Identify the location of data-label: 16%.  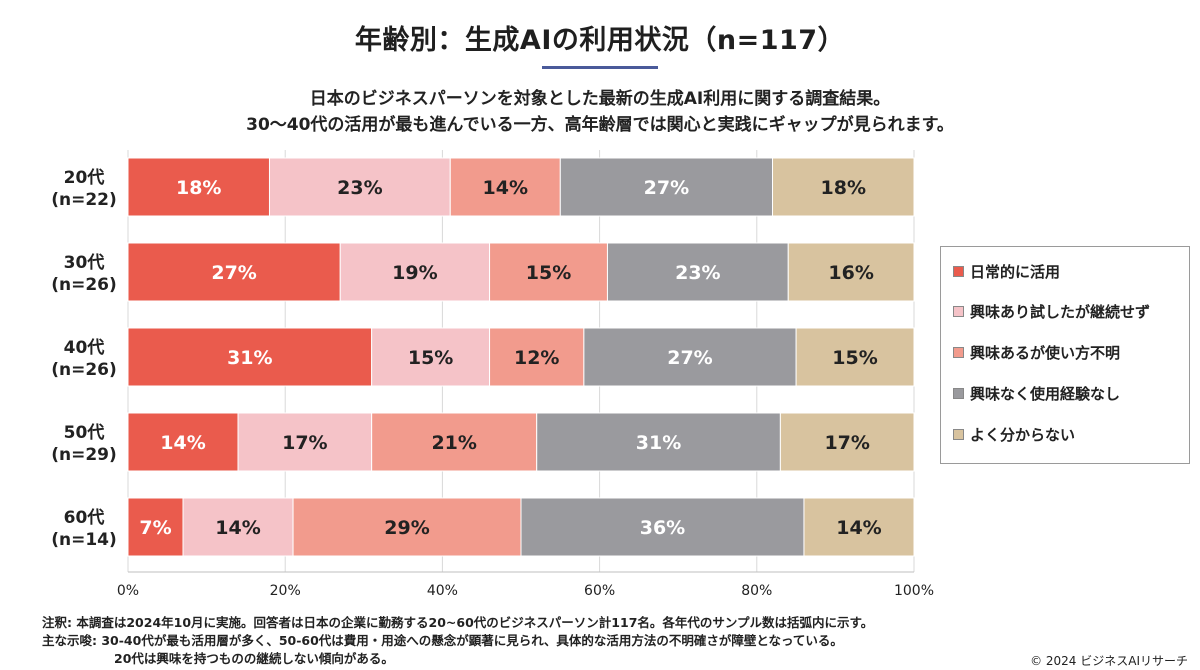
(850, 273).